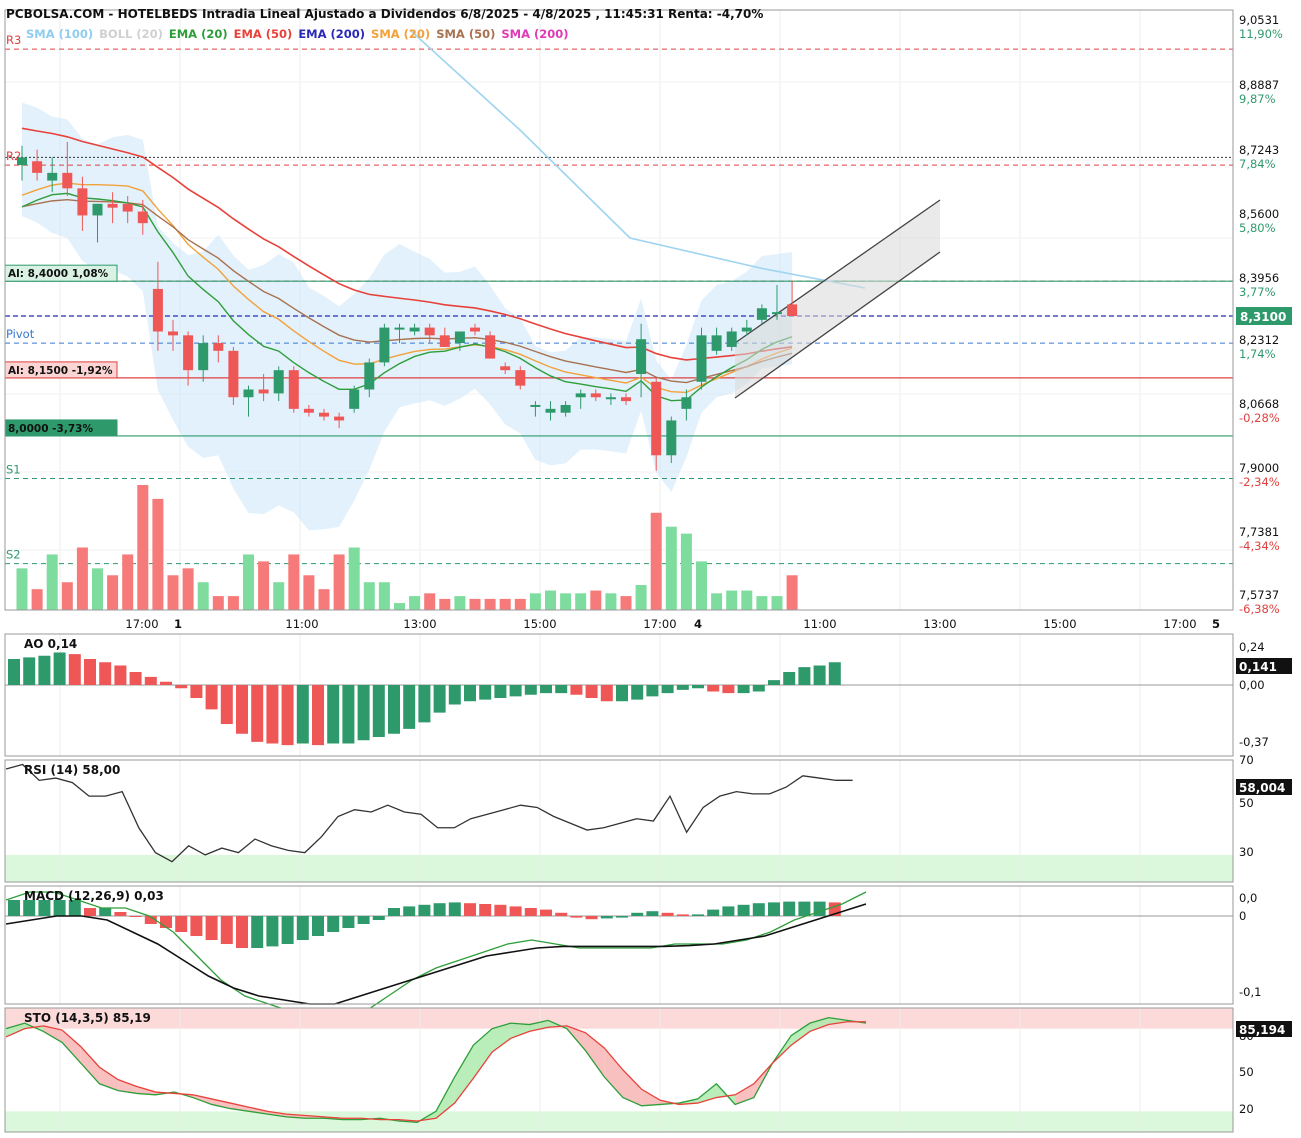 The height and width of the screenshot is (1138, 1301). What do you see at coordinates (1246, 1109) in the screenshot?
I see `panel-tick: 20` at bounding box center [1246, 1109].